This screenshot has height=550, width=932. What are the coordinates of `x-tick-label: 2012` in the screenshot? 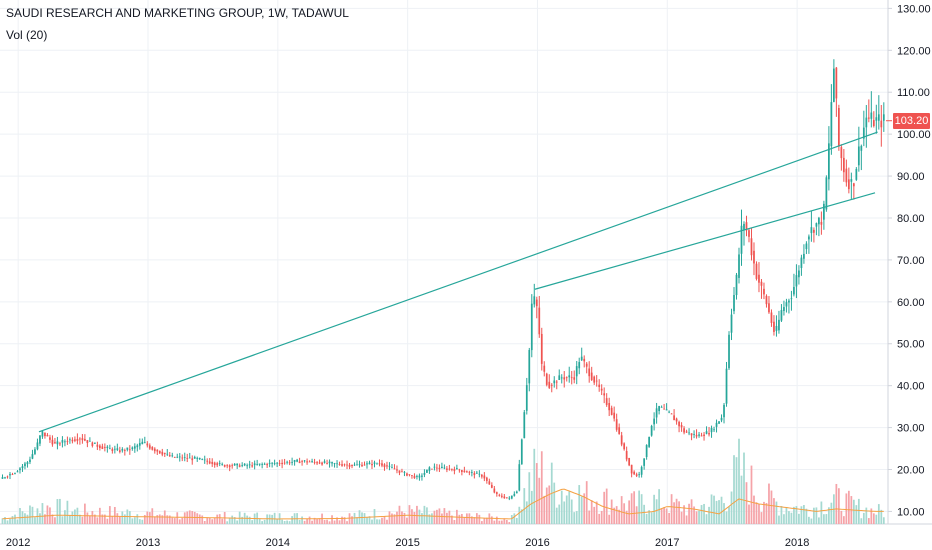 It's located at (18, 543).